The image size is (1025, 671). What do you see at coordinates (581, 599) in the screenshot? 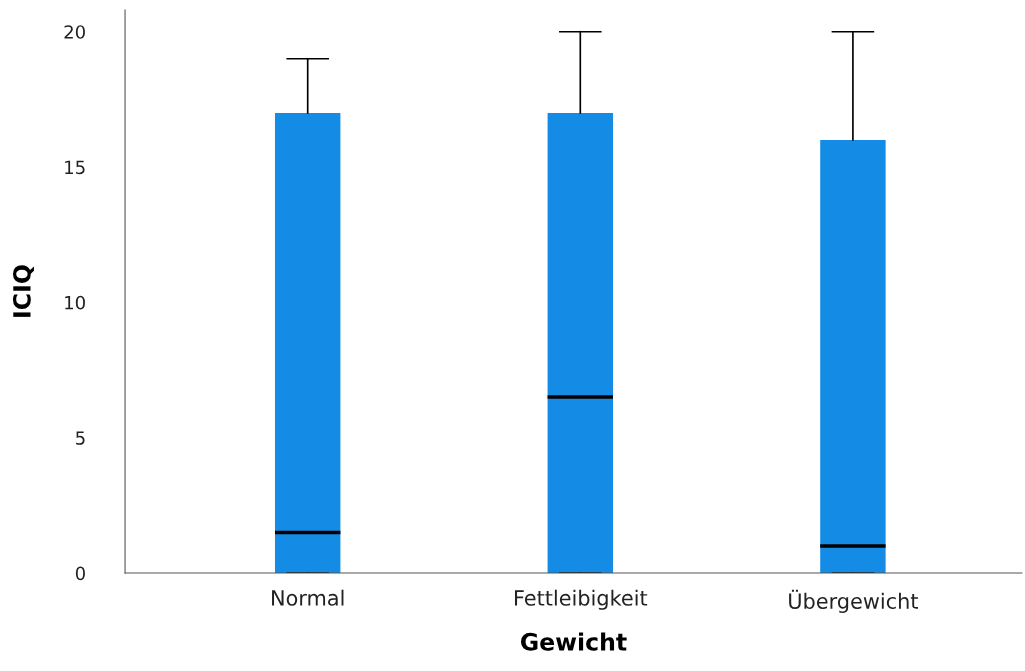
I see `x-tick-label: Fettleibigkeit` at bounding box center [581, 599].